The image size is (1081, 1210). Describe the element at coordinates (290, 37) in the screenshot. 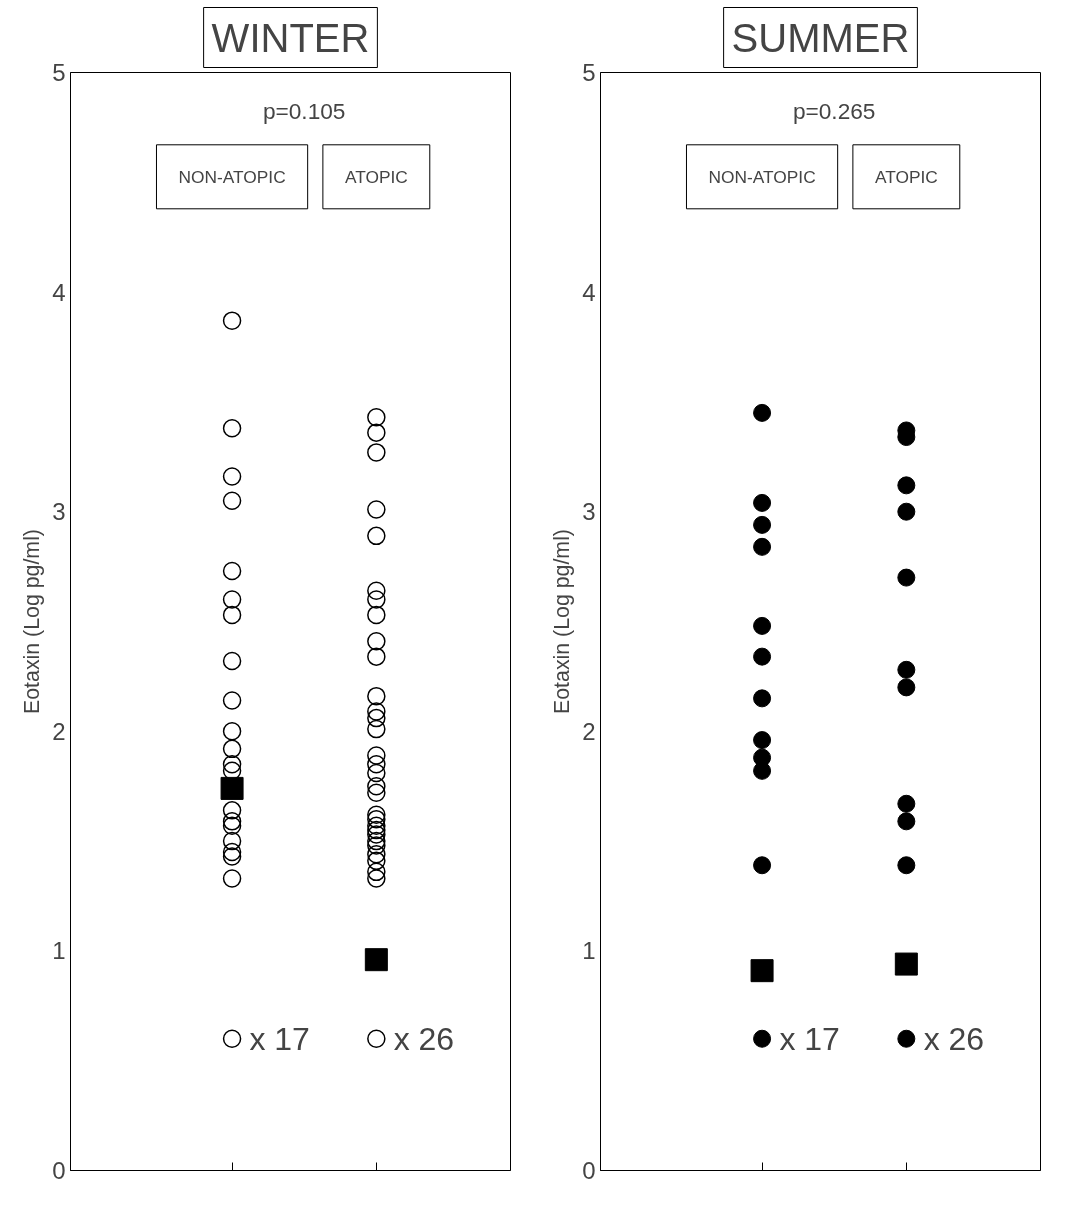

I see `chart-title: WINTER` at that location.